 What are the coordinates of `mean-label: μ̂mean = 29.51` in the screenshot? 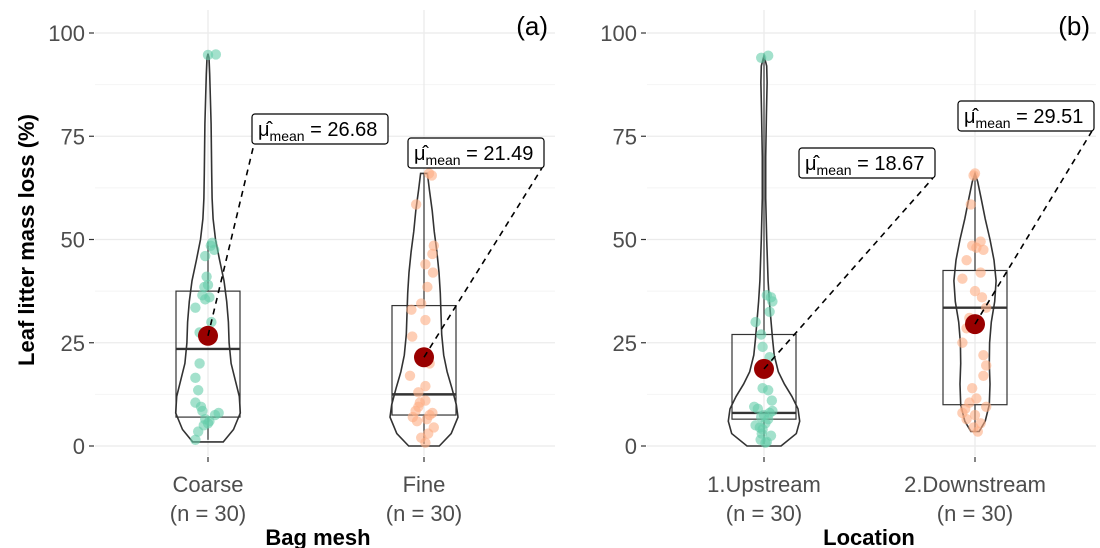 It's located at (1023, 118).